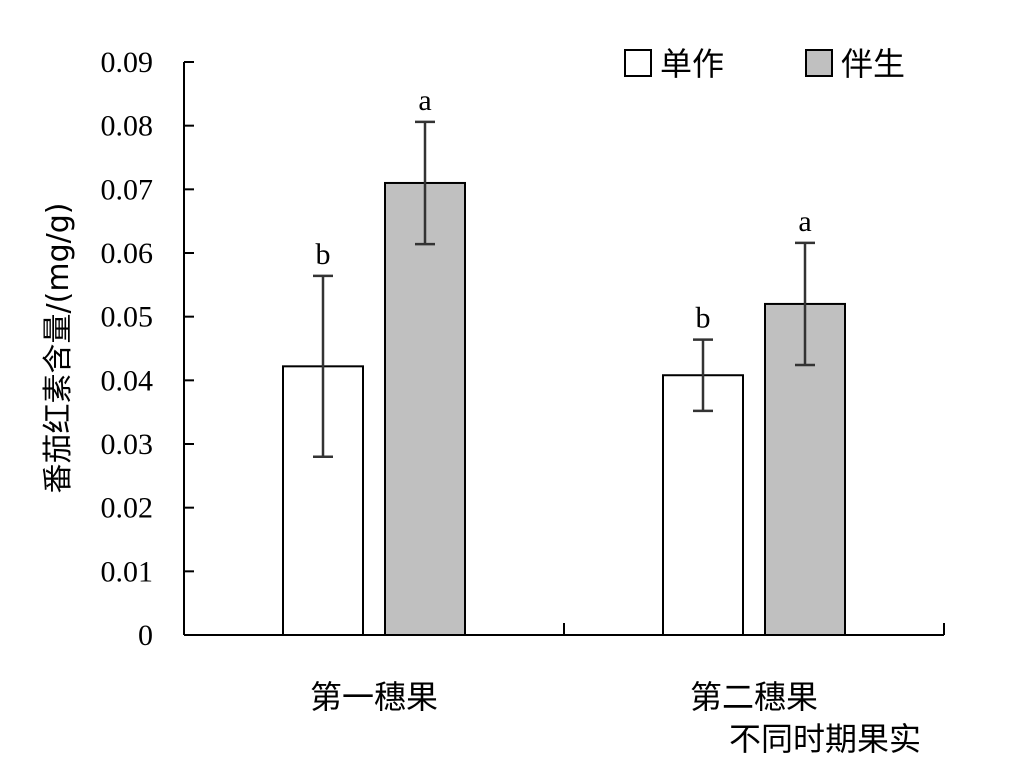 The image size is (1025, 764). What do you see at coordinates (764, 64) in the screenshot?
I see `legend: 单作 伴生` at bounding box center [764, 64].